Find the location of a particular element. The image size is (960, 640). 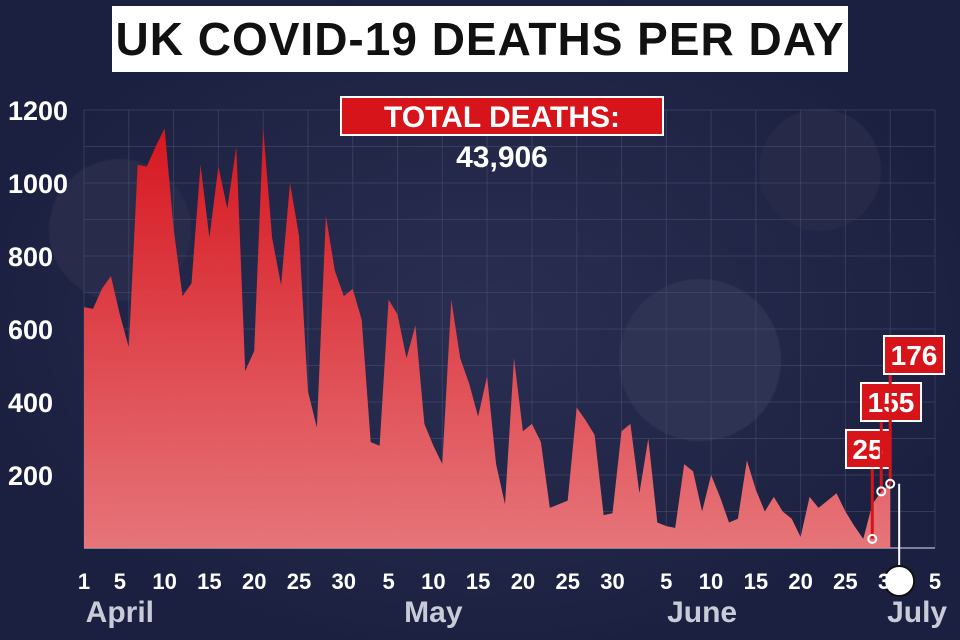

callout-box is located at coordinates (914, 355).